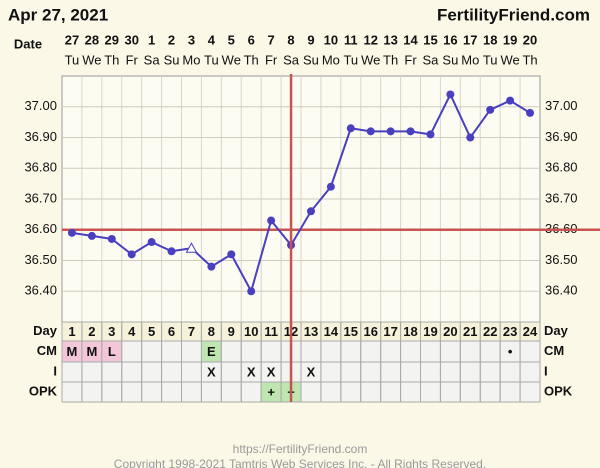  I want to click on y-tick-label: 36.90, so click(40, 136).